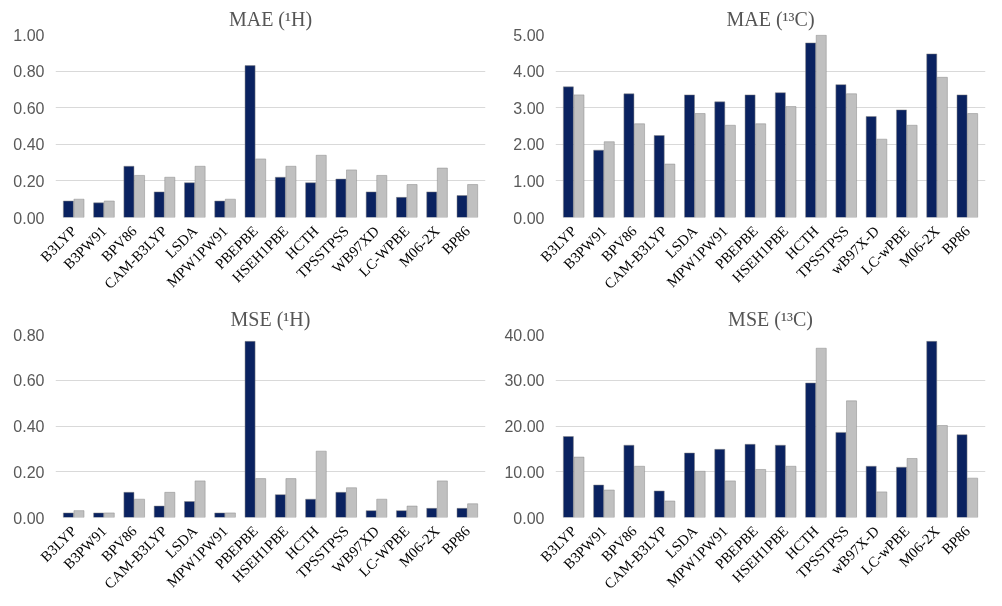 Image resolution: width=1002 pixels, height=606 pixels. Describe the element at coordinates (524, 381) in the screenshot. I see `y-tick-label: 30.00` at that location.